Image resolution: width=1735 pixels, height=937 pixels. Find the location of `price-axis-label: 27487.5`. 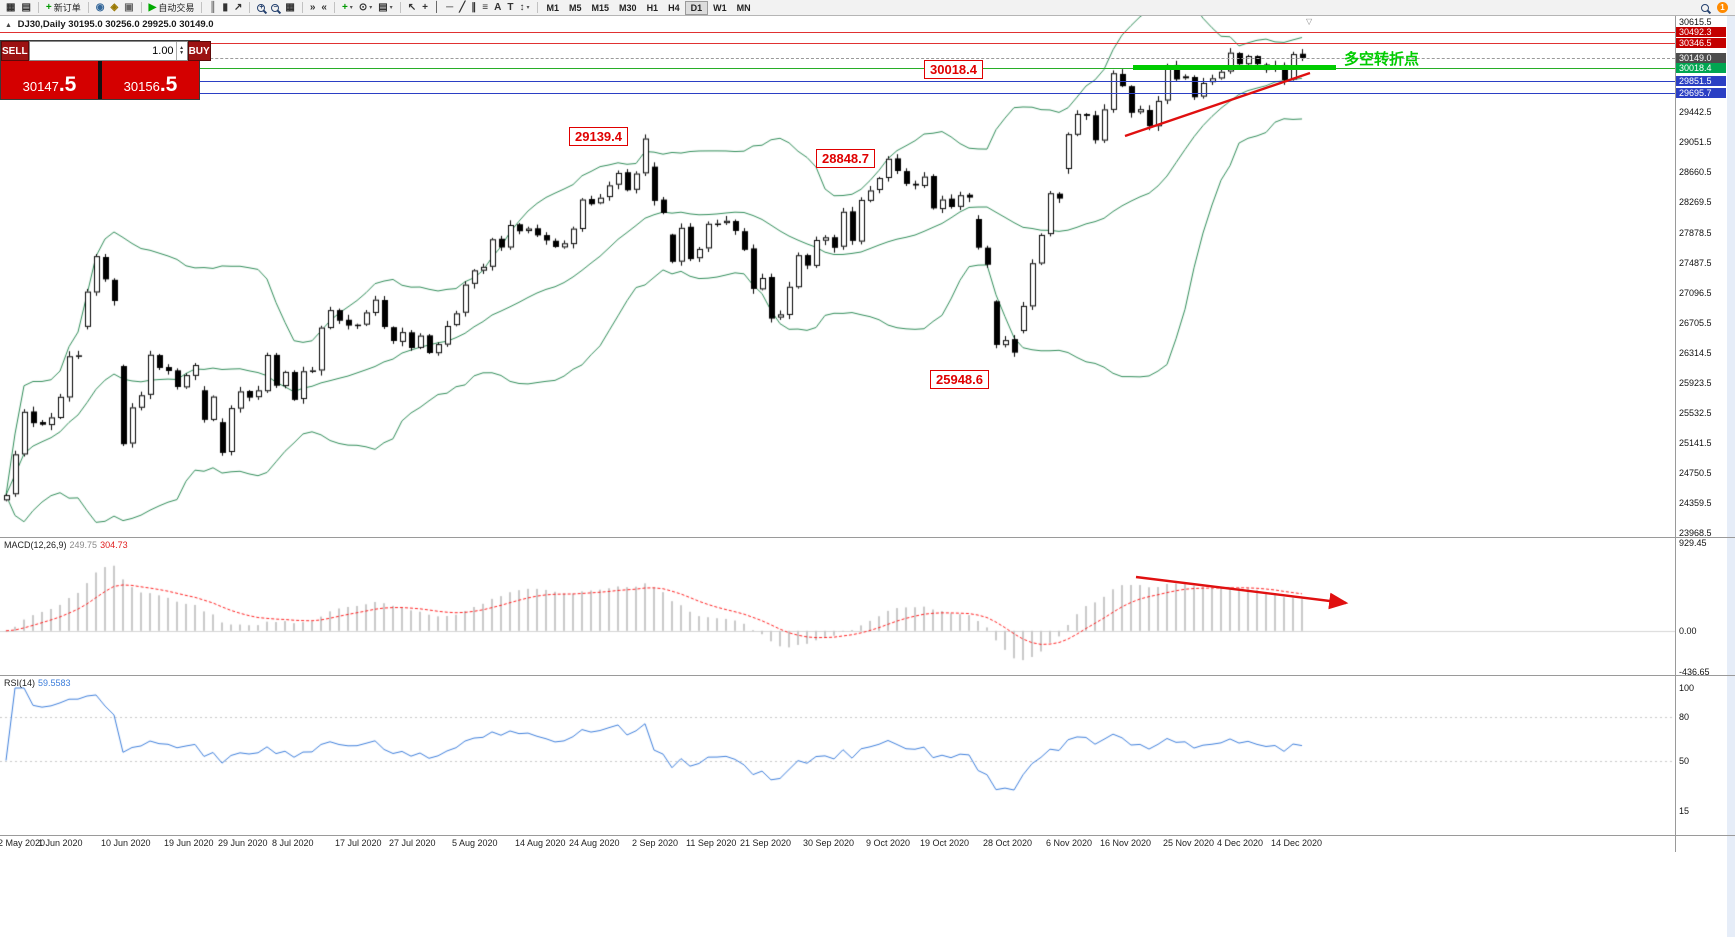

price-axis-label: 27487.5 is located at coordinates (1695, 262).